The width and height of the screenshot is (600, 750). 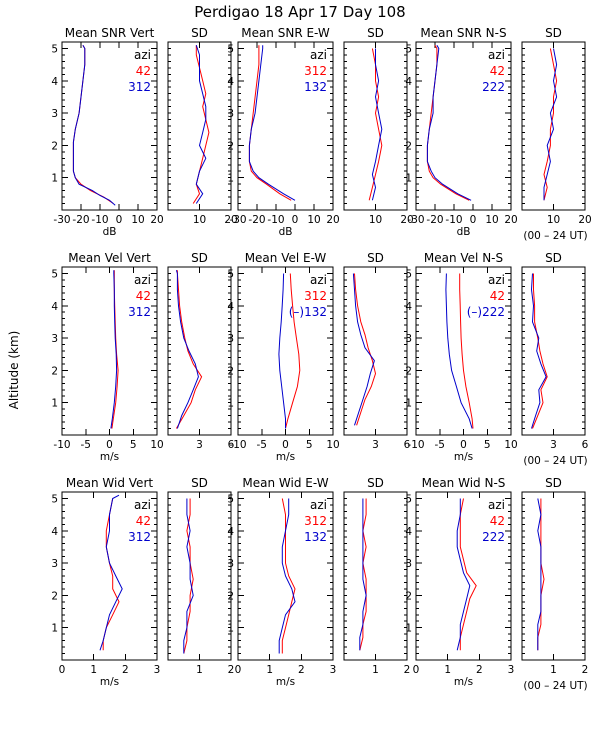 I want to click on panel-title: Mean SNR Vert, so click(x=110, y=33).